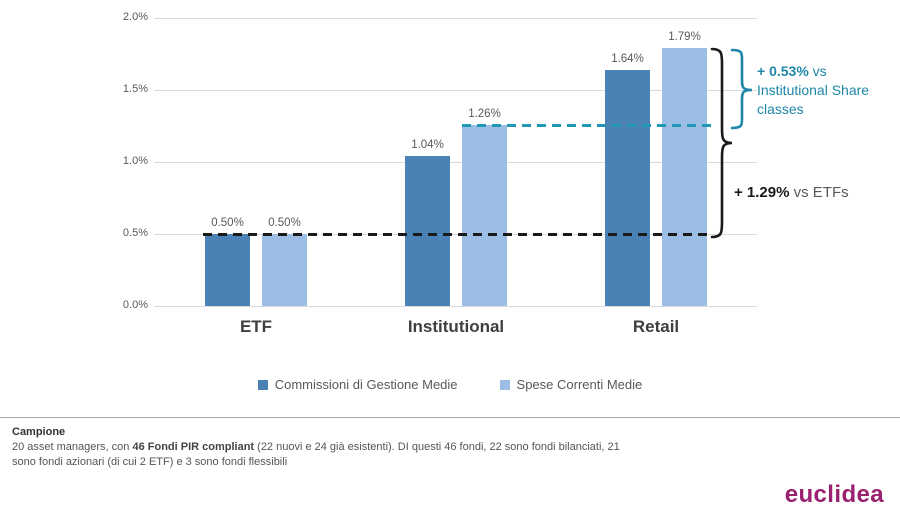  What do you see at coordinates (135, 161) in the screenshot?
I see `y-tick-label: 1.0%` at bounding box center [135, 161].